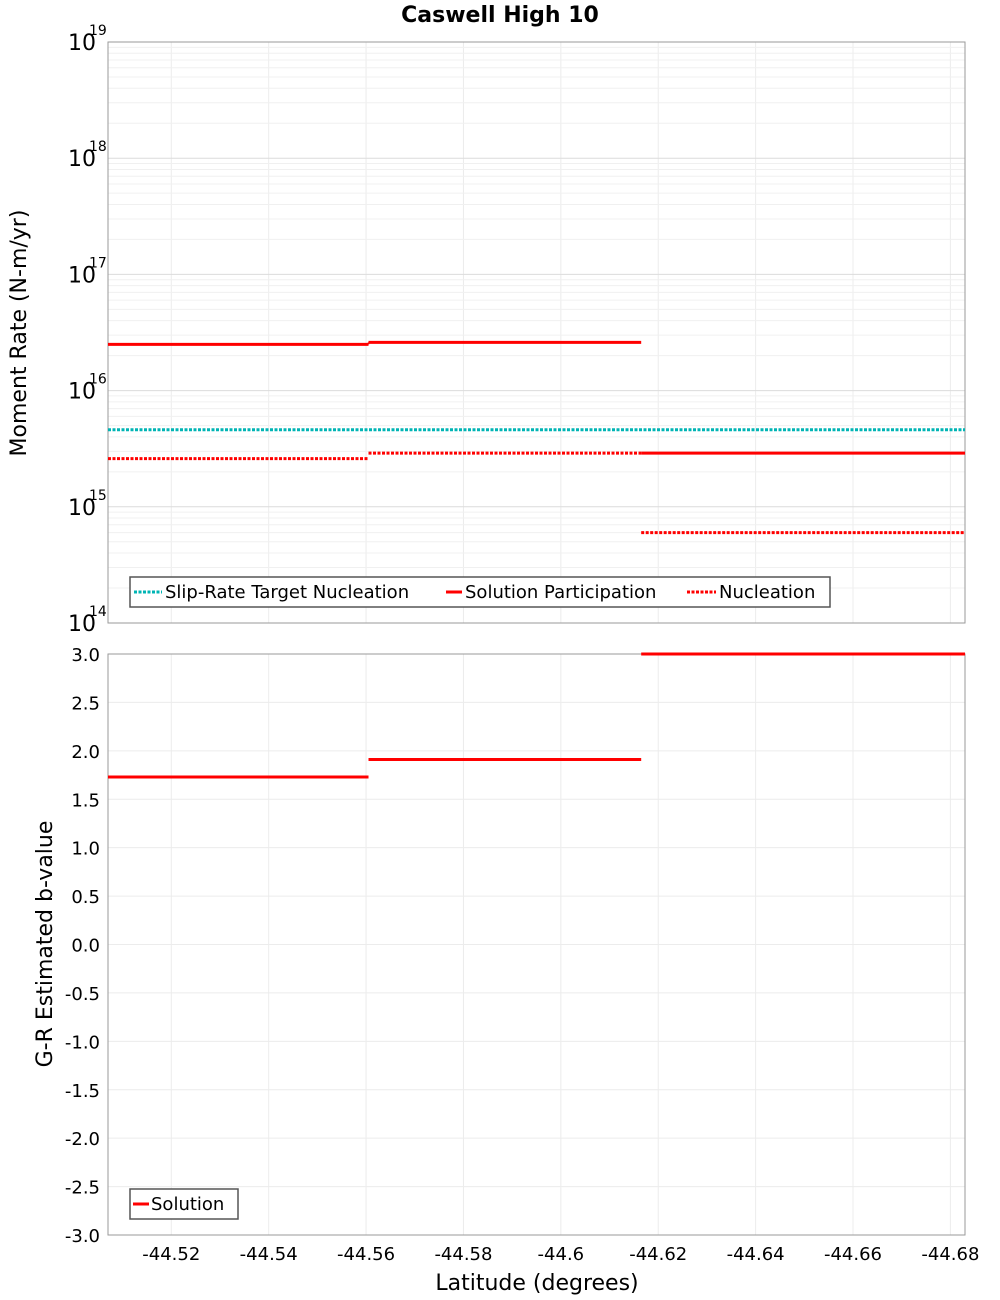 This screenshot has width=1000, height=1300. I want to click on x-tick-label-7: -44.66, so click(853, 1254).